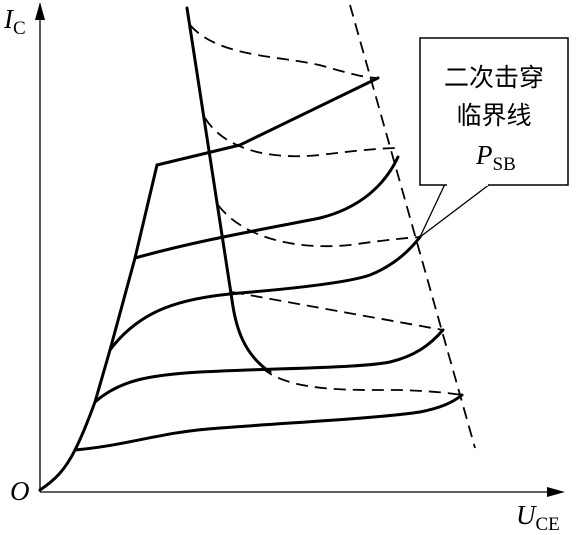 This screenshot has height=535, width=584. I want to click on label-main: U, so click(526, 515).